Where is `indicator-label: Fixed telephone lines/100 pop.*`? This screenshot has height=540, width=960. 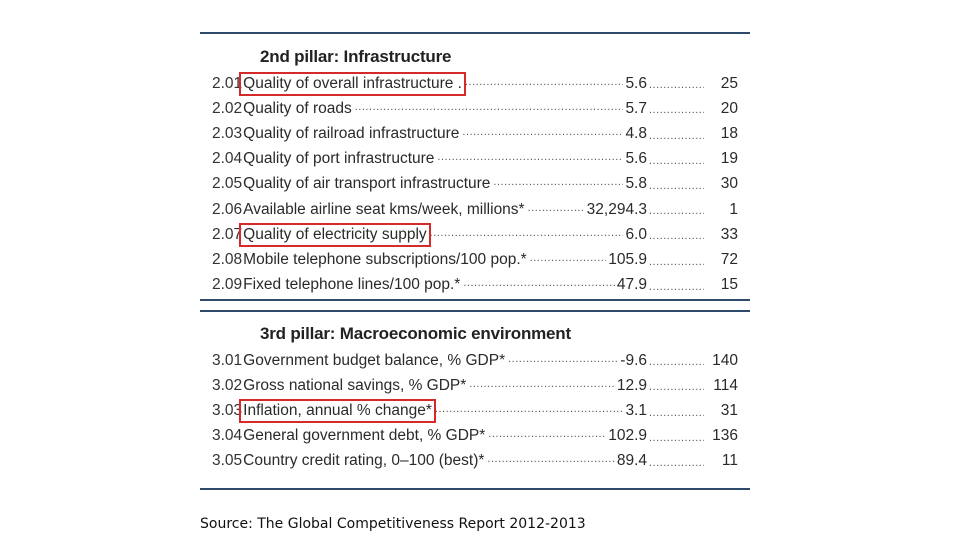 indicator-label: Fixed telephone lines/100 pop.* is located at coordinates (352, 285).